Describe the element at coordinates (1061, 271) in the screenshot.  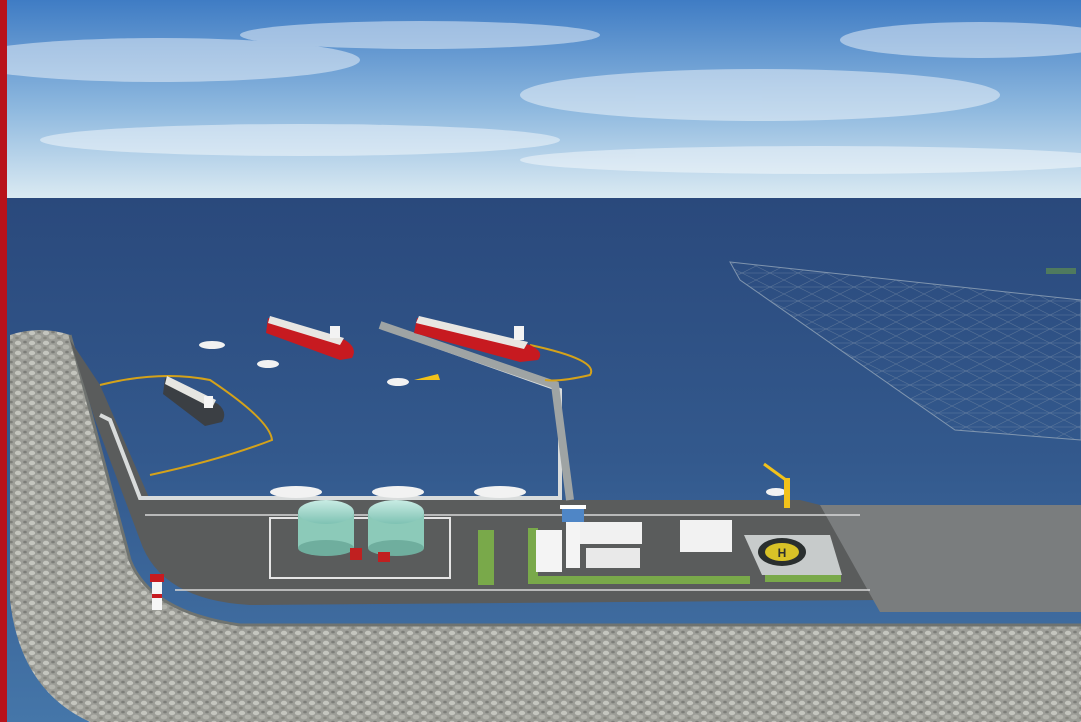
I see `distant-vessel` at that location.